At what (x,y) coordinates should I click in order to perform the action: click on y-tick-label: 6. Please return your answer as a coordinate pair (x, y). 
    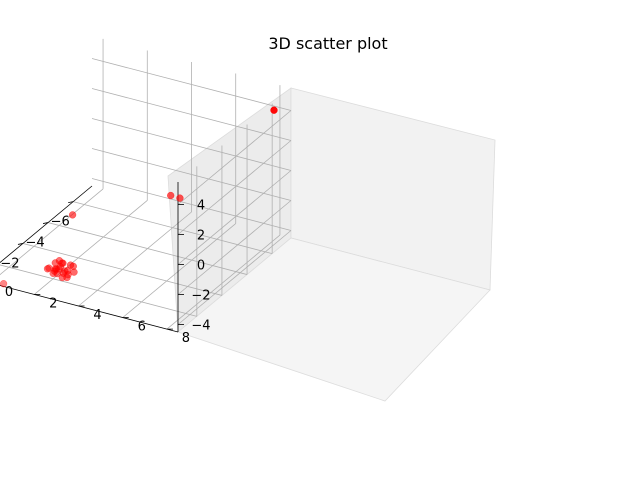
    Looking at the image, I should click on (142, 327).